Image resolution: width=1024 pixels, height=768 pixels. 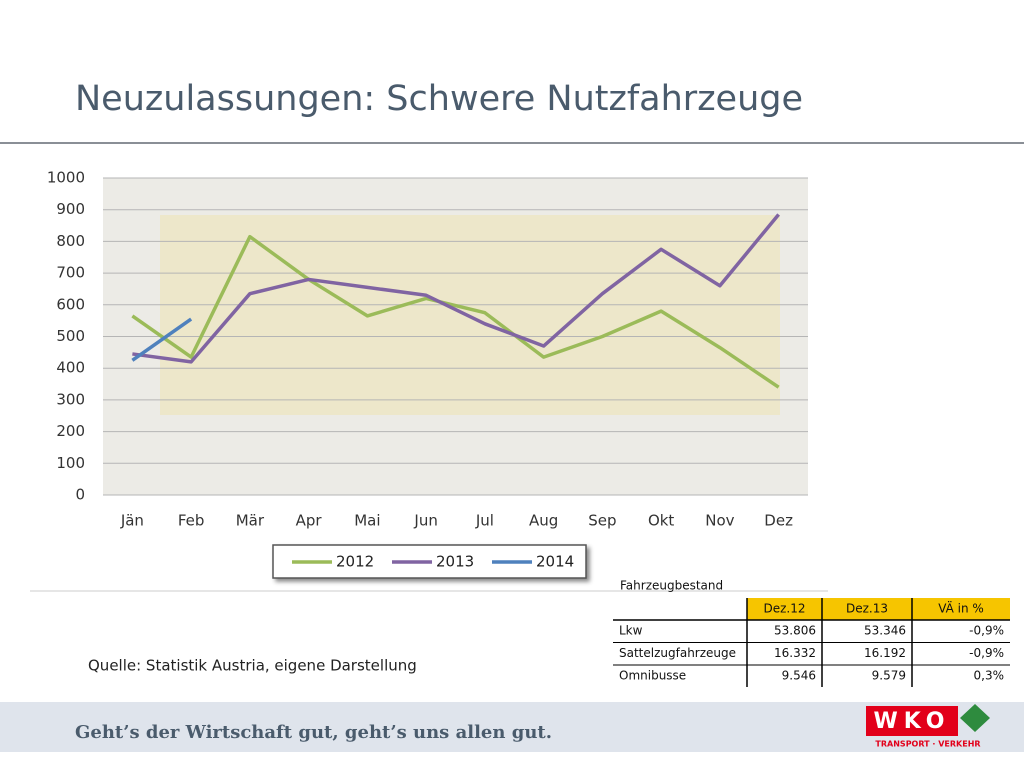 I want to click on legend-items: 2012 2013 2014, so click(x=433, y=562).